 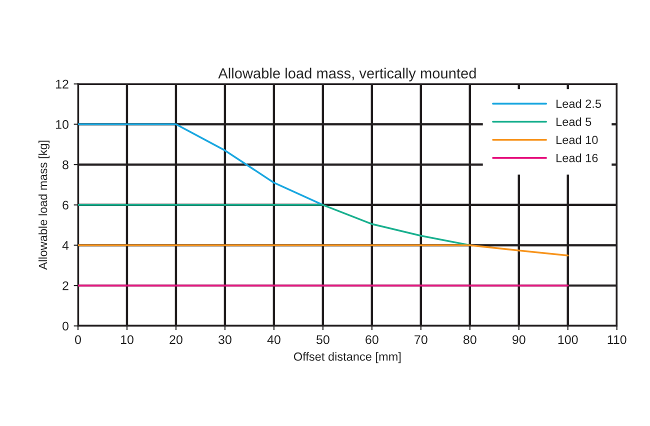 I want to click on x-tick-label: 30, so click(x=225, y=339).